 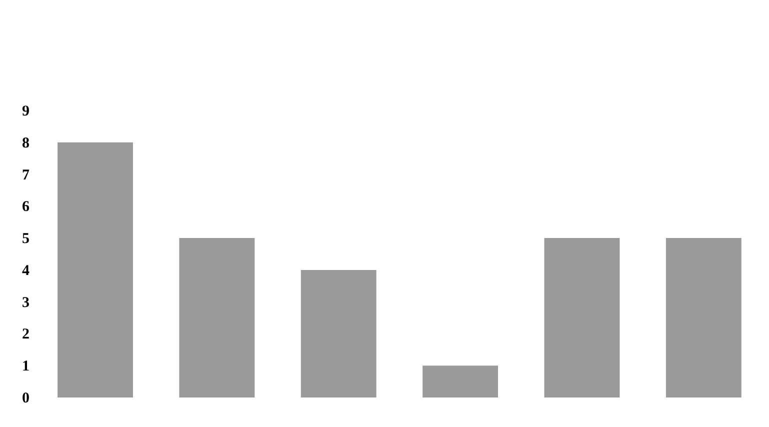 I want to click on y-tick-label: 8, so click(x=26, y=143).